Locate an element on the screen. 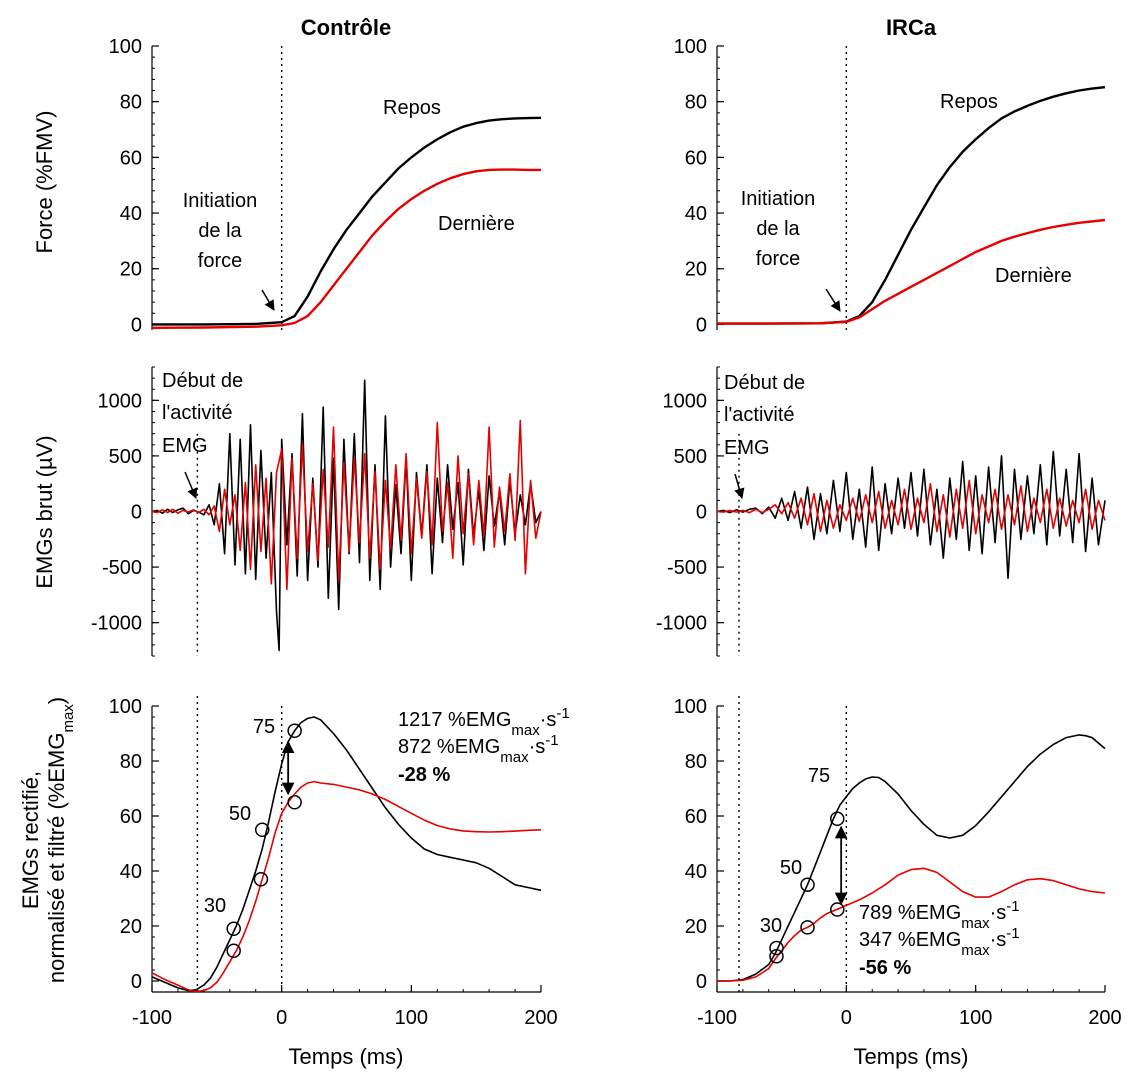 The height and width of the screenshot is (1073, 1130). emg_raw-controle-y-tick-label: 500 is located at coordinates (125, 457).